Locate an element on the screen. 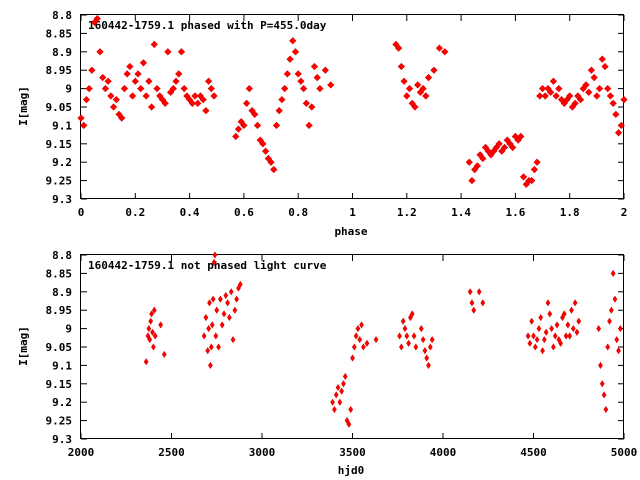  unphased-plot-x-tick-label: 3500 is located at coordinates (352, 452).